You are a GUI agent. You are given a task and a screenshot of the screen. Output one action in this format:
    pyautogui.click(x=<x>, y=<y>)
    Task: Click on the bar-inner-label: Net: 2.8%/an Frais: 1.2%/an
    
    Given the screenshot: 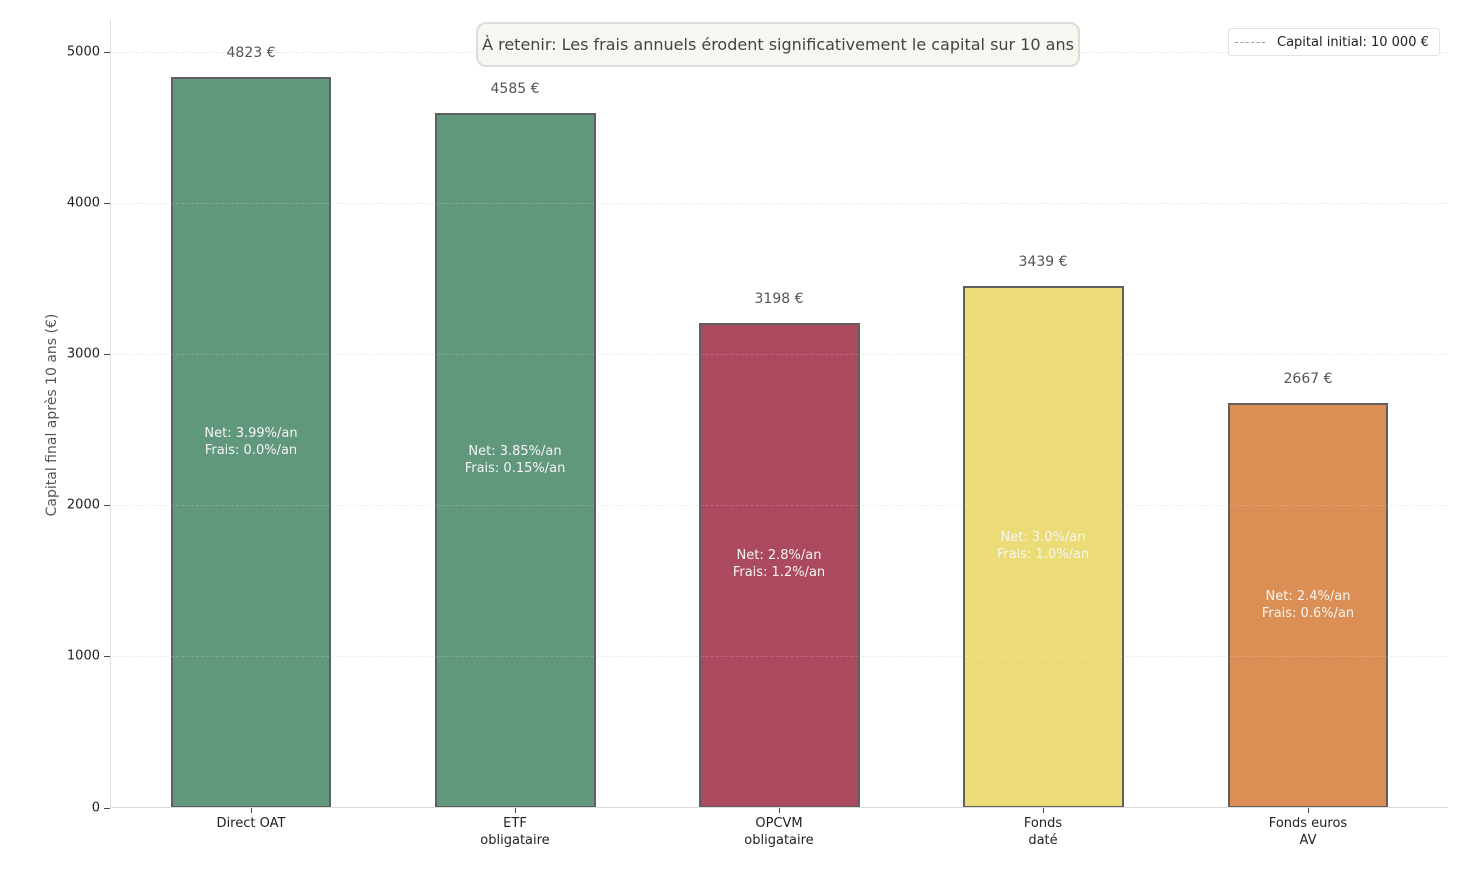 What is the action you would take?
    pyautogui.click(x=779, y=564)
    